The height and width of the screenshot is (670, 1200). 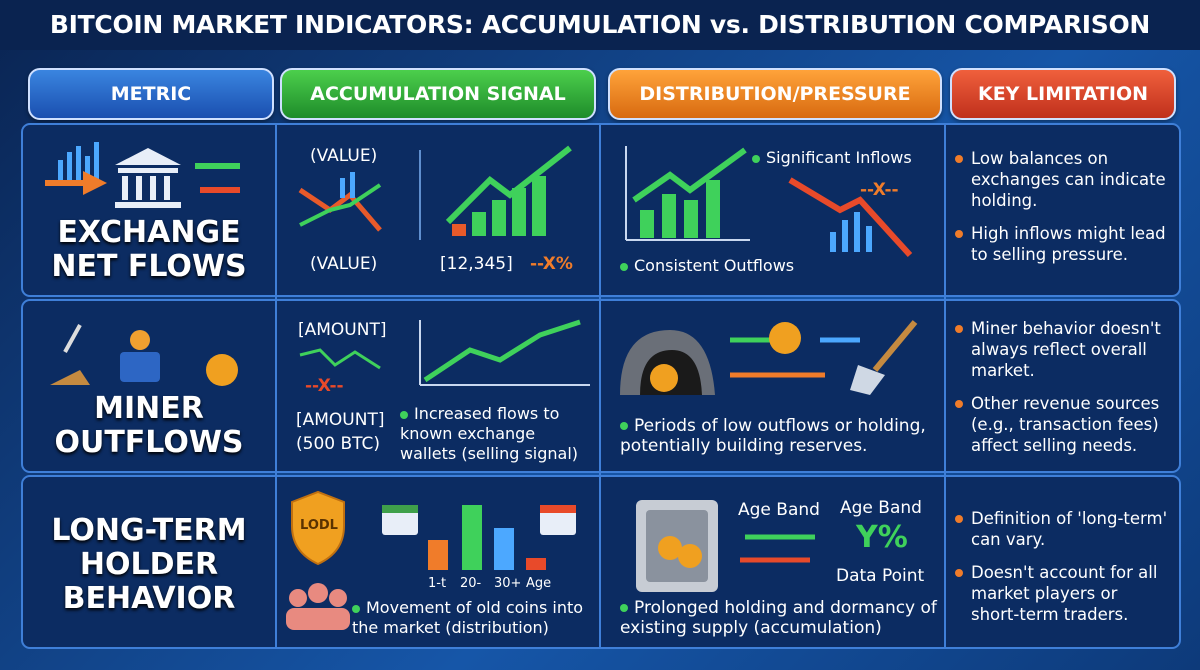 I want to click on label: 30+, so click(x=508, y=583).